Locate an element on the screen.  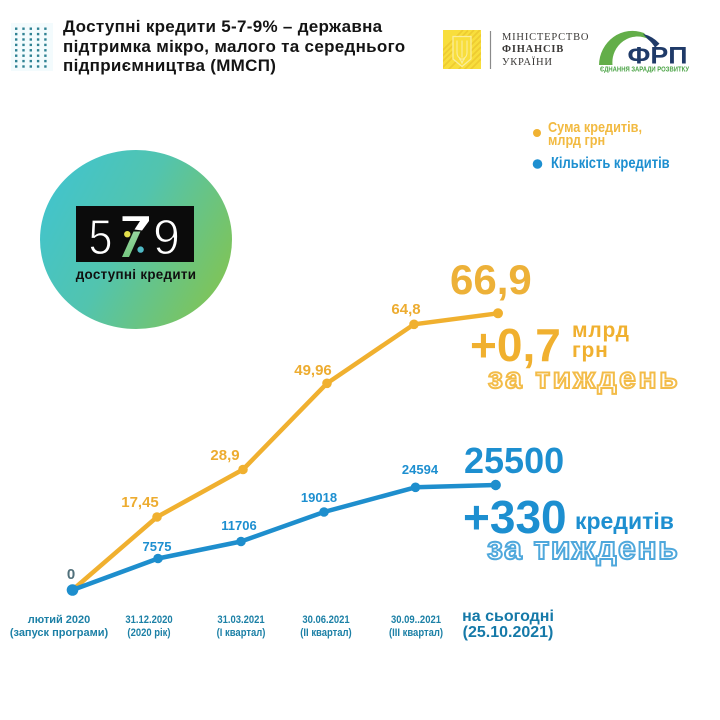
svg-text: 5 is located at coordinates (101, 236).